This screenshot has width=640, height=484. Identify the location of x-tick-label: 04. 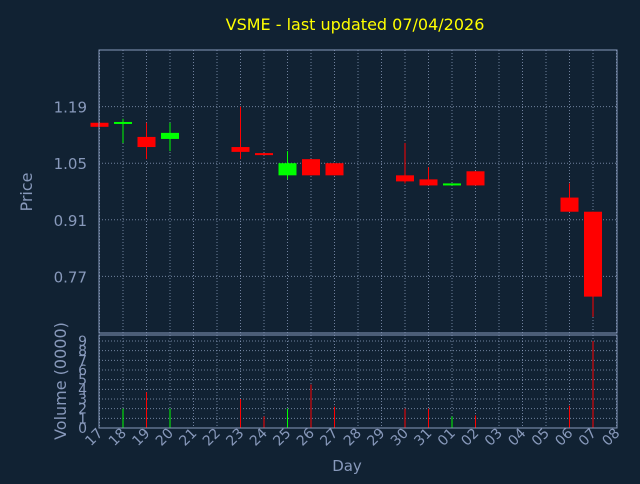
(517, 437).